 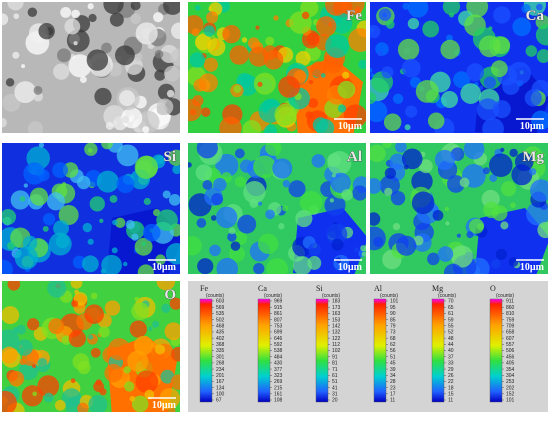 What do you see at coordinates (510, 388) in the screenshot?
I see `tick-label: 202` at bounding box center [510, 388].